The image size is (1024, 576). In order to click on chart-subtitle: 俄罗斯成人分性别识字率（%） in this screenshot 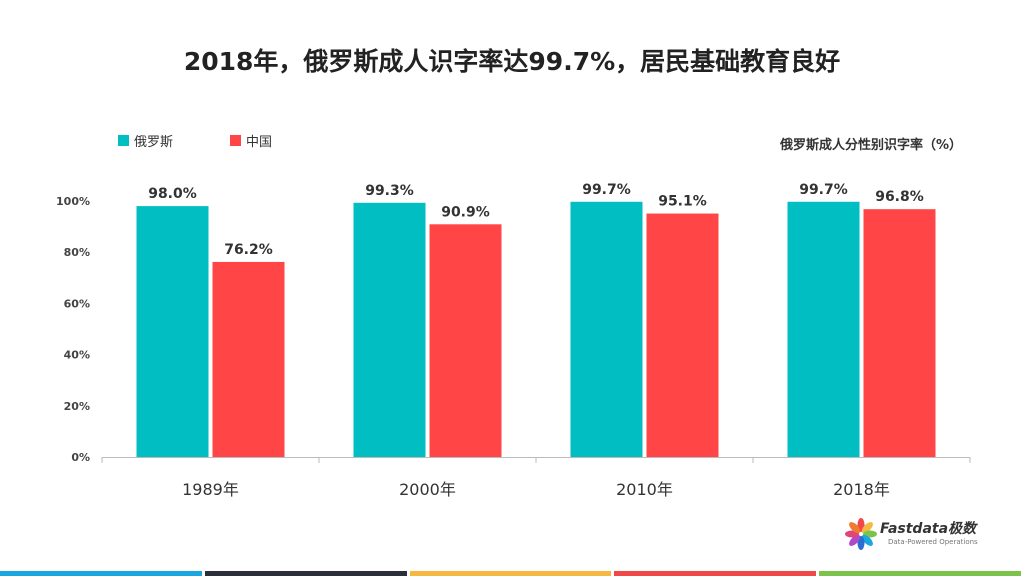, I will do `click(870, 145)`.